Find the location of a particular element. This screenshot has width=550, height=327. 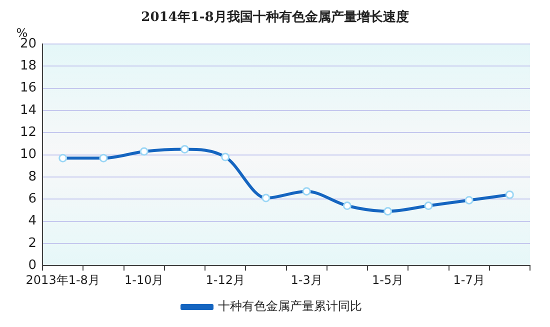

y-tick-label: 4 is located at coordinates (32, 221).